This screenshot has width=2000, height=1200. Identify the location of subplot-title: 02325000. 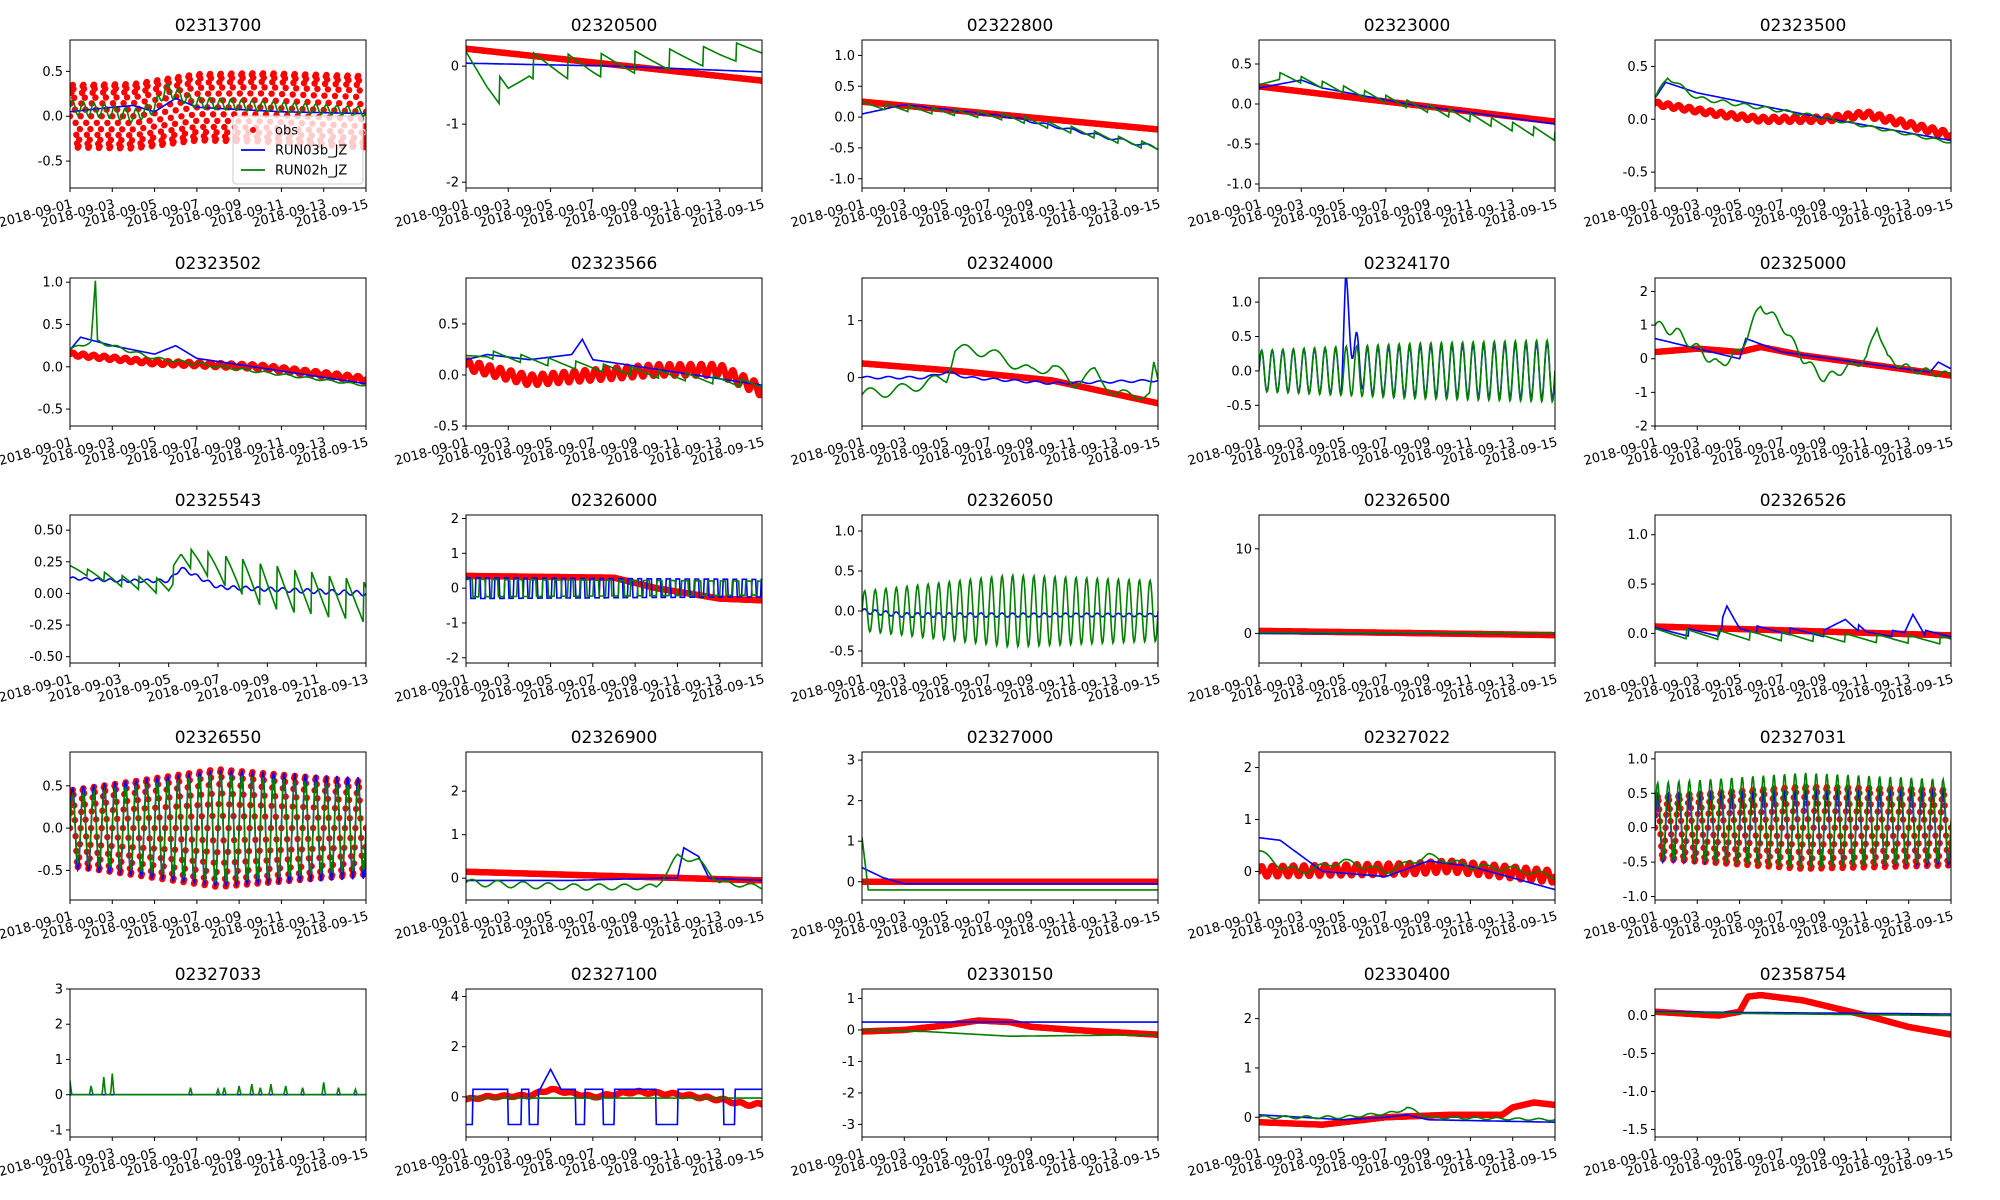
(1803, 264).